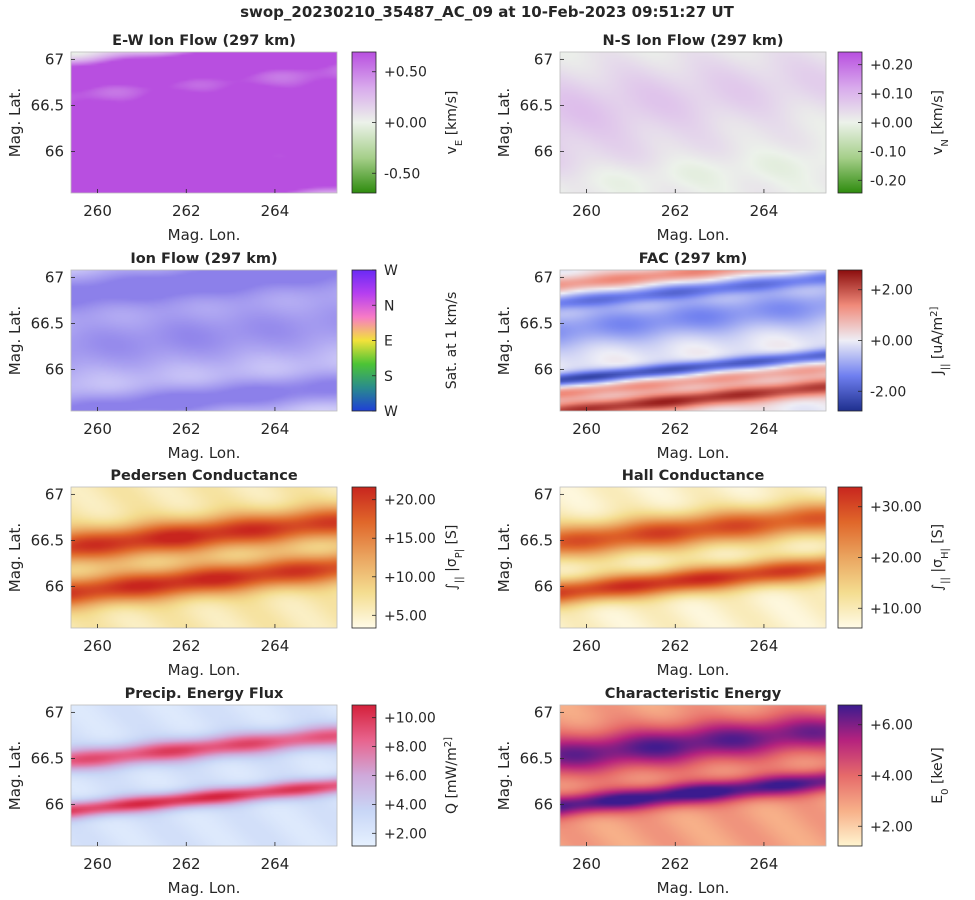 This screenshot has width=975, height=900. Describe the element at coordinates (888, 181) in the screenshot. I see `colorbar-tick-label: -0.20` at that location.